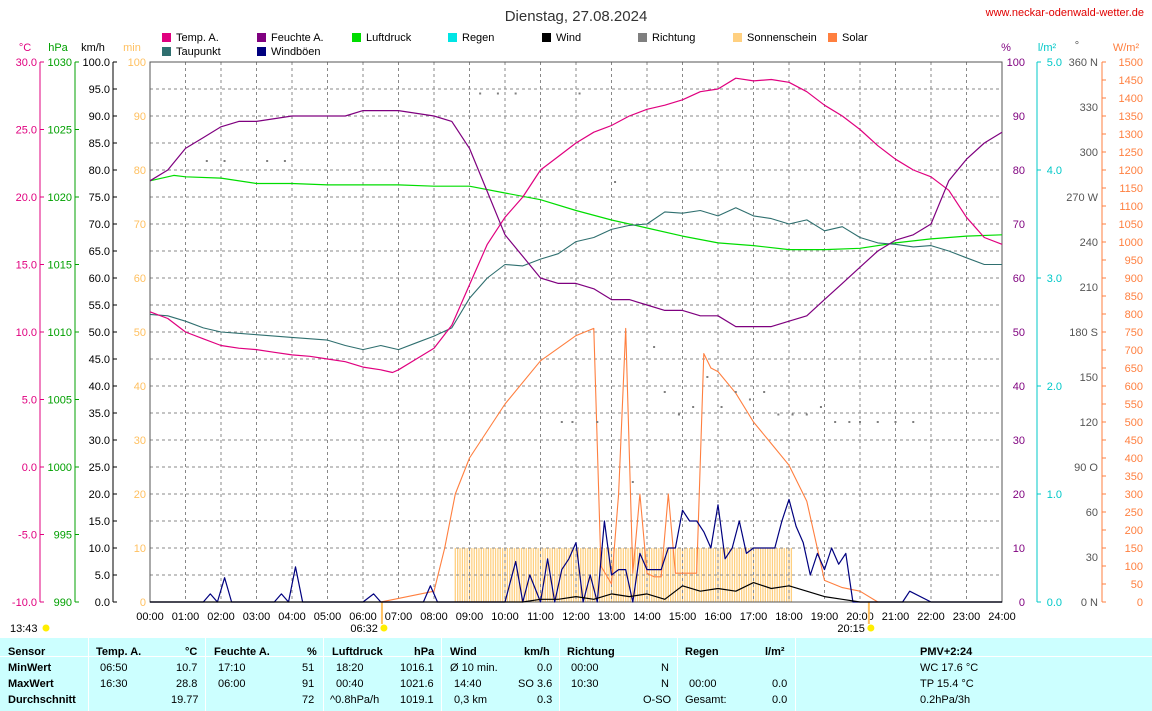 The image size is (1152, 711). What do you see at coordinates (1089, 423) in the screenshot?
I see `direction-tick: 120` at bounding box center [1089, 423].